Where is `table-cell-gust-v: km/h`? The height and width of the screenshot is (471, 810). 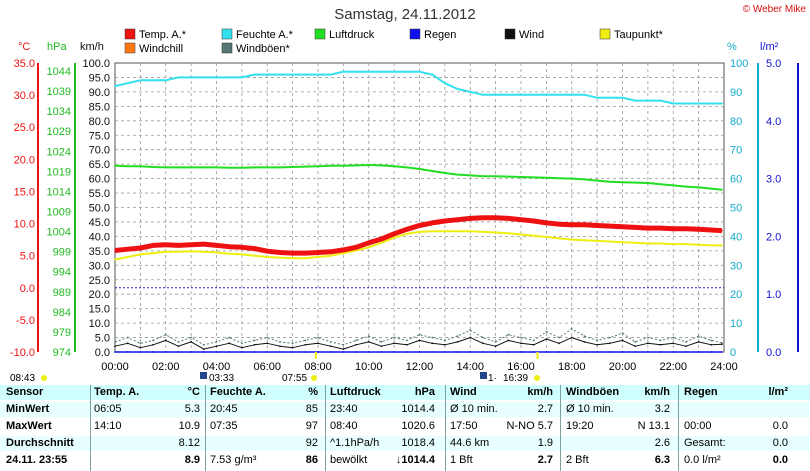
table-cell-gust-v: km/h is located at coordinates (657, 392).